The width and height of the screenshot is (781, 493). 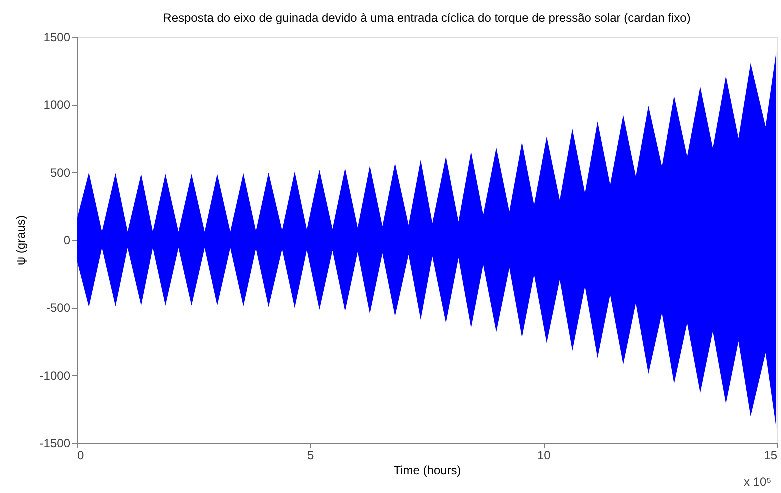 I want to click on text: x 10⁵, so click(x=758, y=482).